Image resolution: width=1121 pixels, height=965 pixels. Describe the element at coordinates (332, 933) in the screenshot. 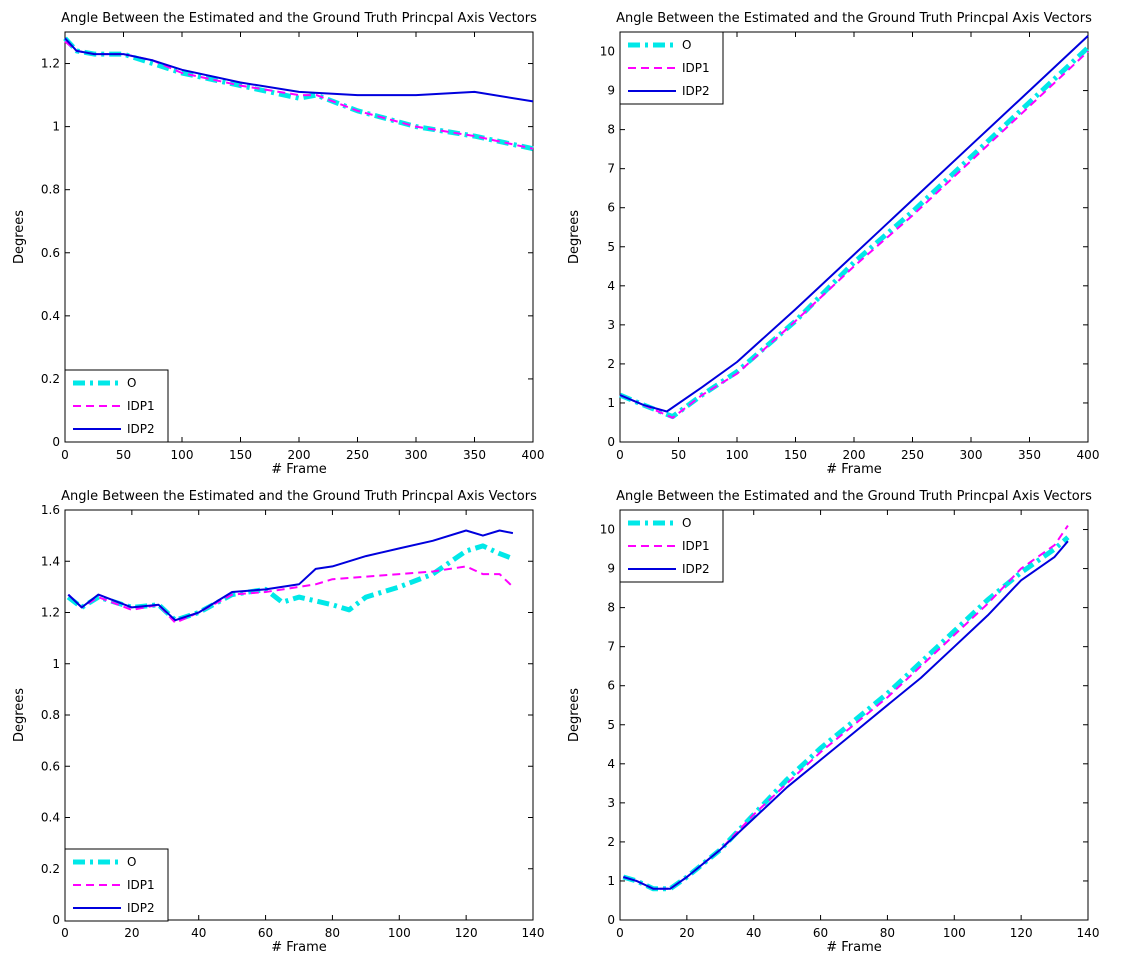

I see `x-tick-label: 80` at that location.